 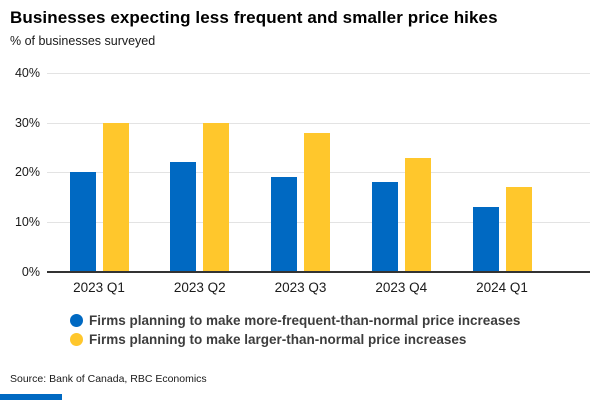 What do you see at coordinates (318, 73) in the screenshot?
I see `gridline-40%` at bounding box center [318, 73].